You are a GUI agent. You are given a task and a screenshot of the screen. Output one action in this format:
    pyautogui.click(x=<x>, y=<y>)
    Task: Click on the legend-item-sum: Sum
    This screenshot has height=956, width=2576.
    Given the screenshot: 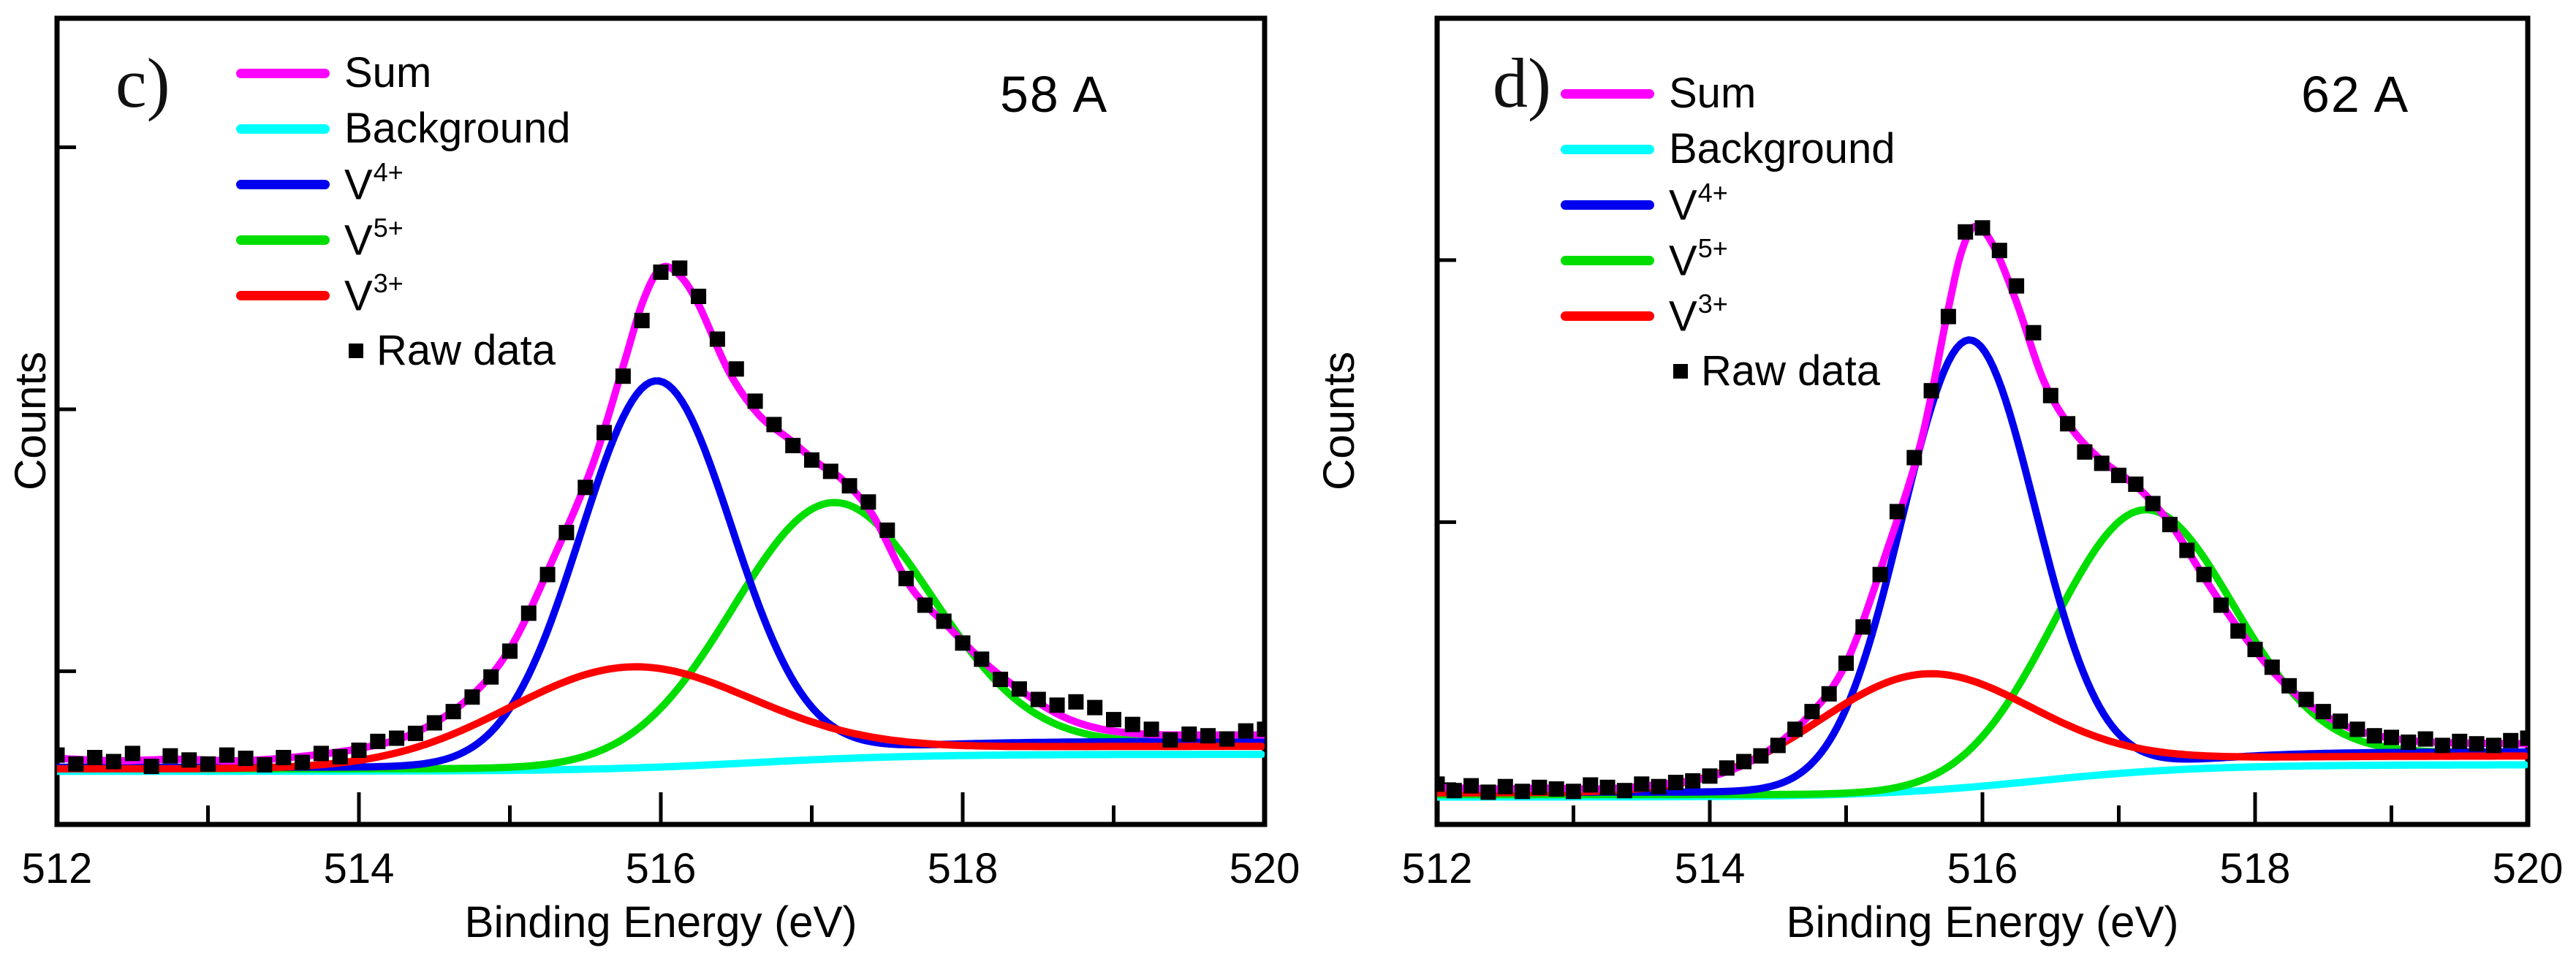 What is the action you would take?
    pyautogui.click(x=403, y=73)
    